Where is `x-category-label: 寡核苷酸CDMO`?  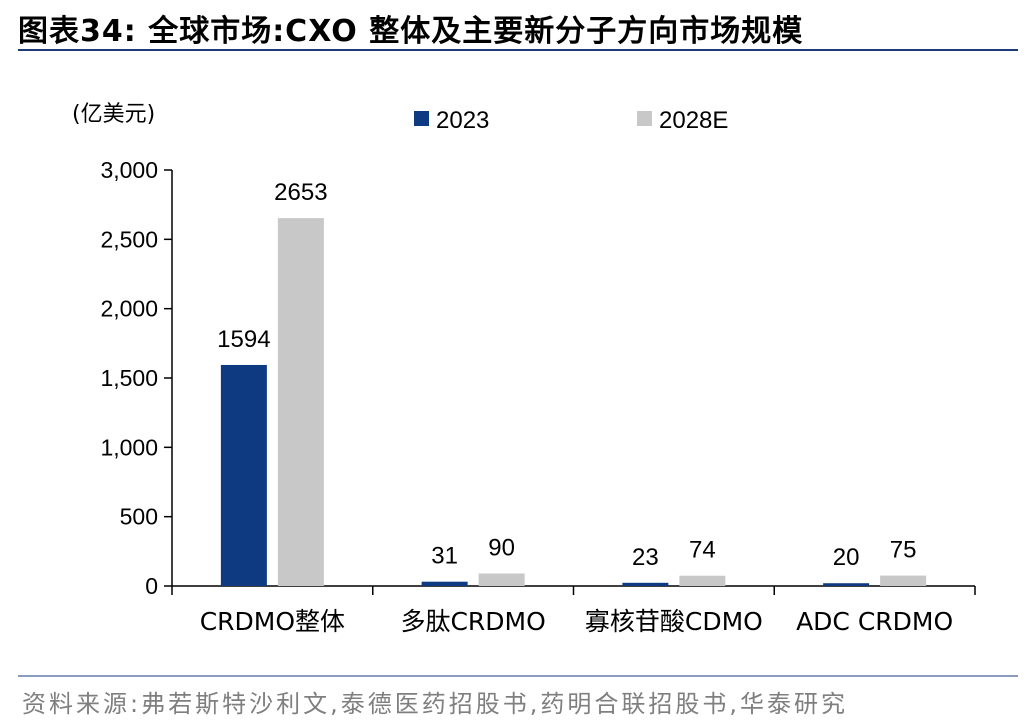
x-category-label: 寡核苷酸CDMO is located at coordinates (674, 621).